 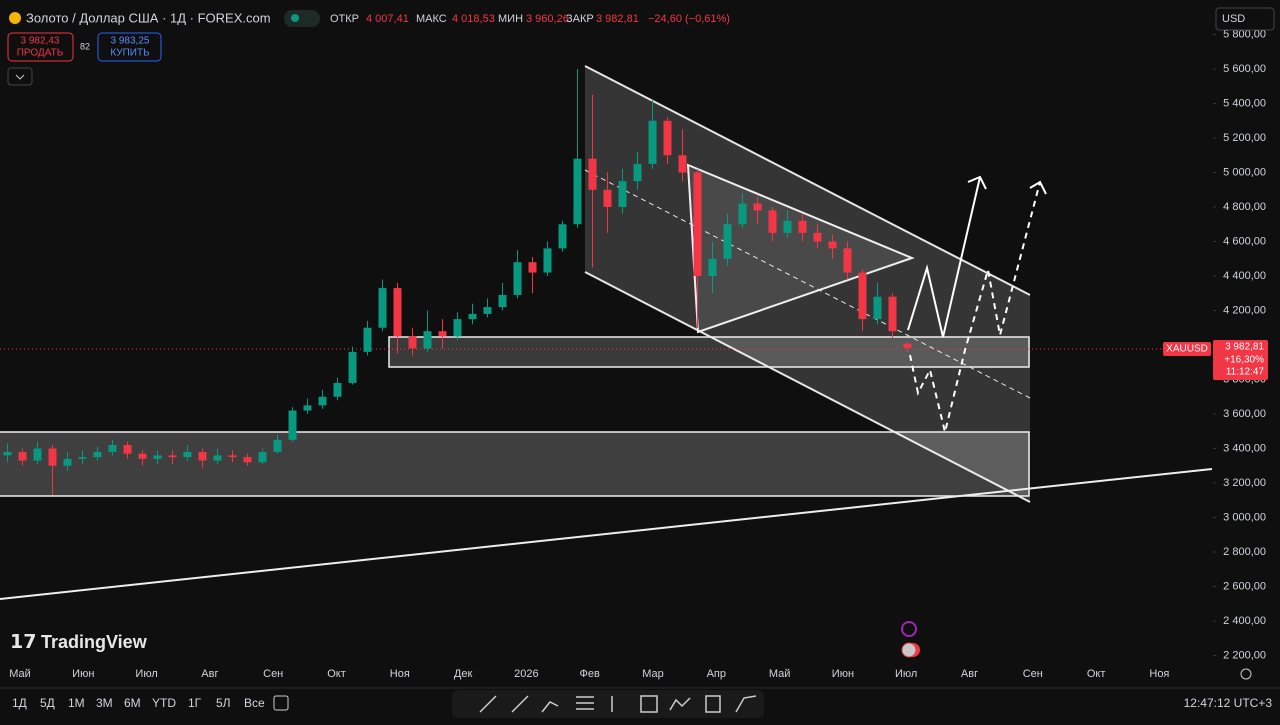 I want to click on buy-button, so click(x=129, y=47).